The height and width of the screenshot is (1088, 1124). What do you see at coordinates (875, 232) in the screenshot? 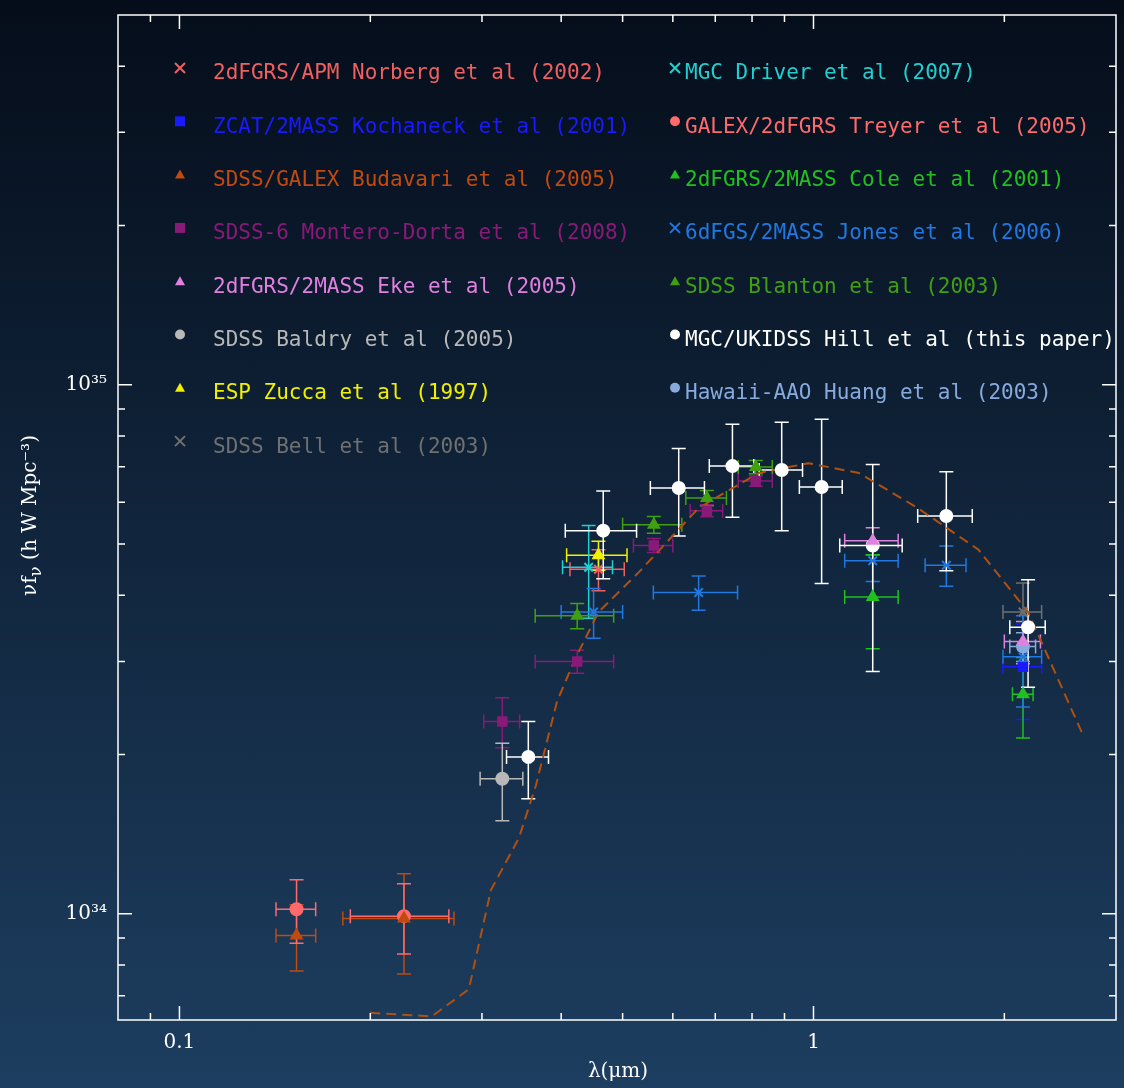
I see `legend-label: 6dFGS/2MASS Jones et al (2006)` at bounding box center [875, 232].